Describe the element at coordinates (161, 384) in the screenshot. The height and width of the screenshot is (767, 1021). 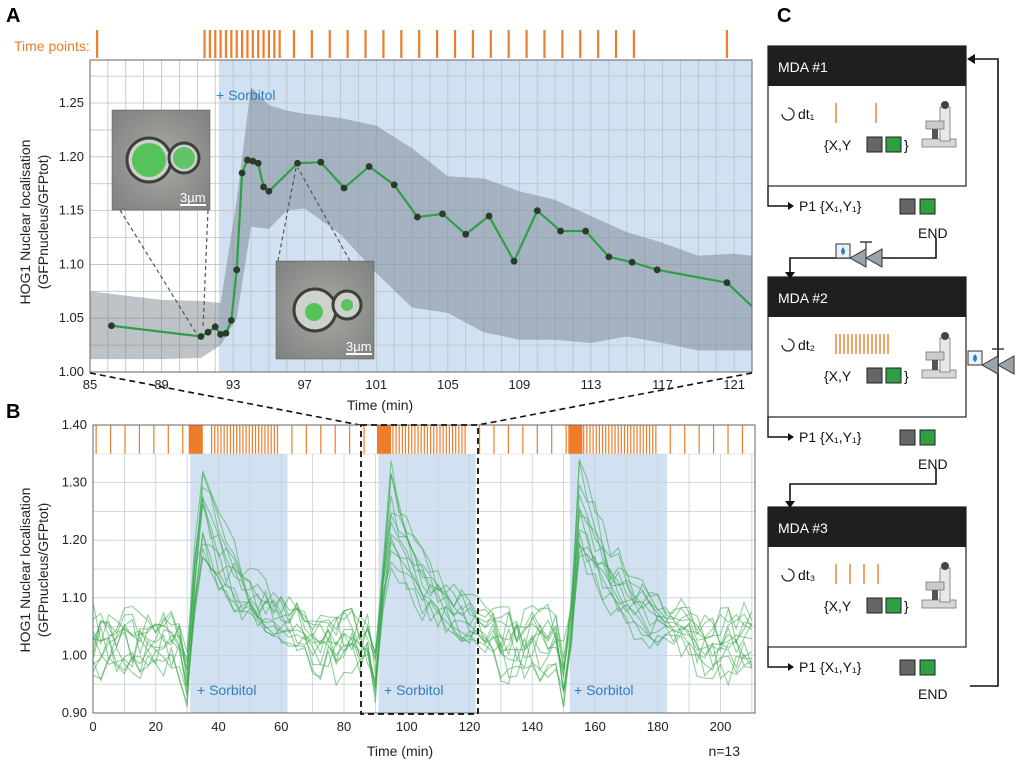
I see `panel-a-x-tick: 89` at that location.